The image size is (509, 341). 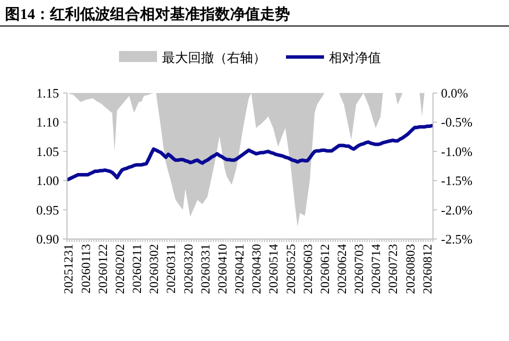 What do you see at coordinates (257, 269) in the screenshot?
I see `x-tick-label: 20260430` at bounding box center [257, 269].